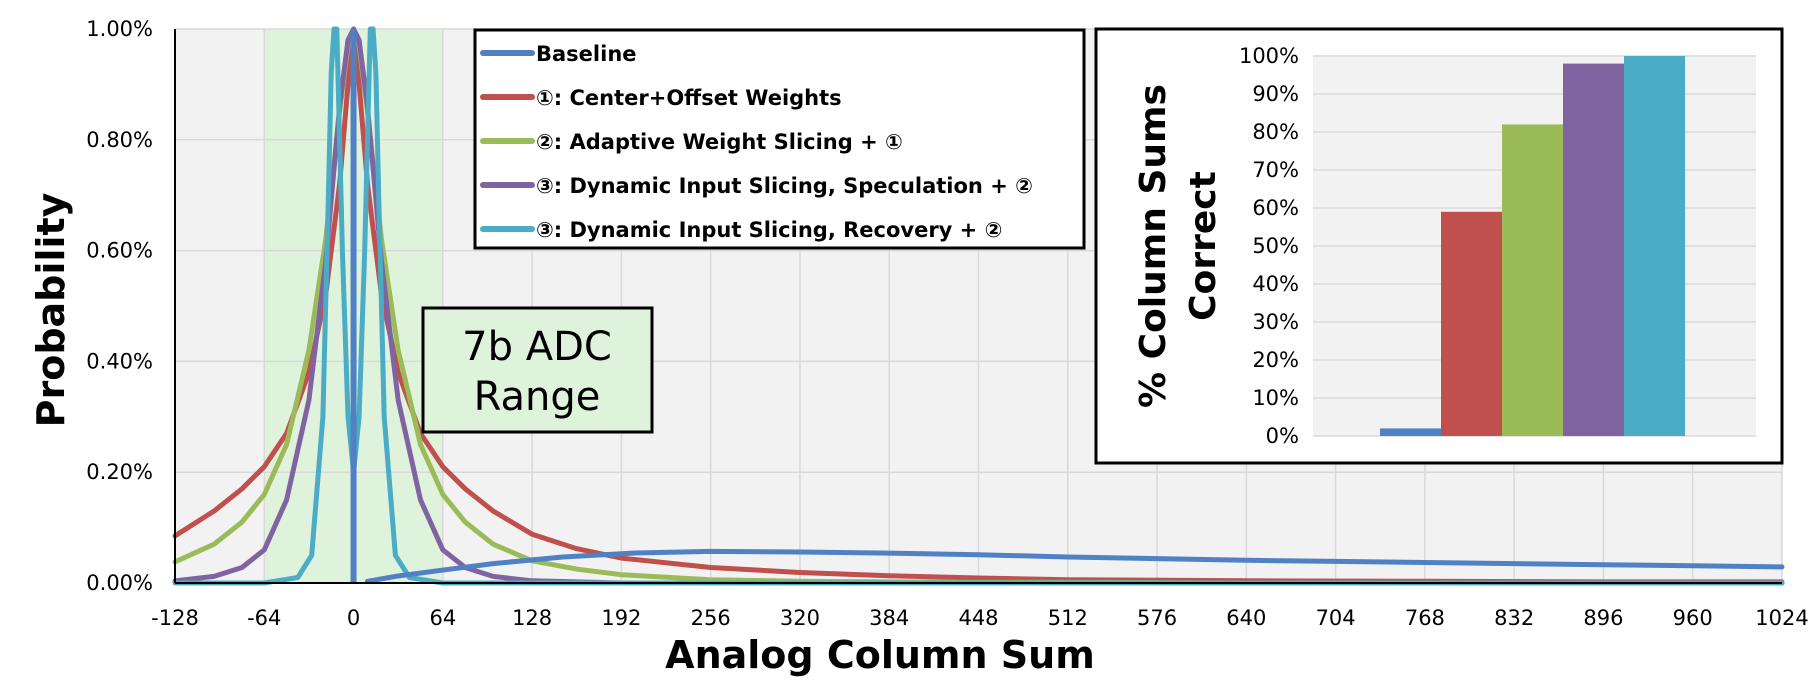 The height and width of the screenshot is (690, 1818). I want to click on legend-label: Baseline, so click(586, 54).